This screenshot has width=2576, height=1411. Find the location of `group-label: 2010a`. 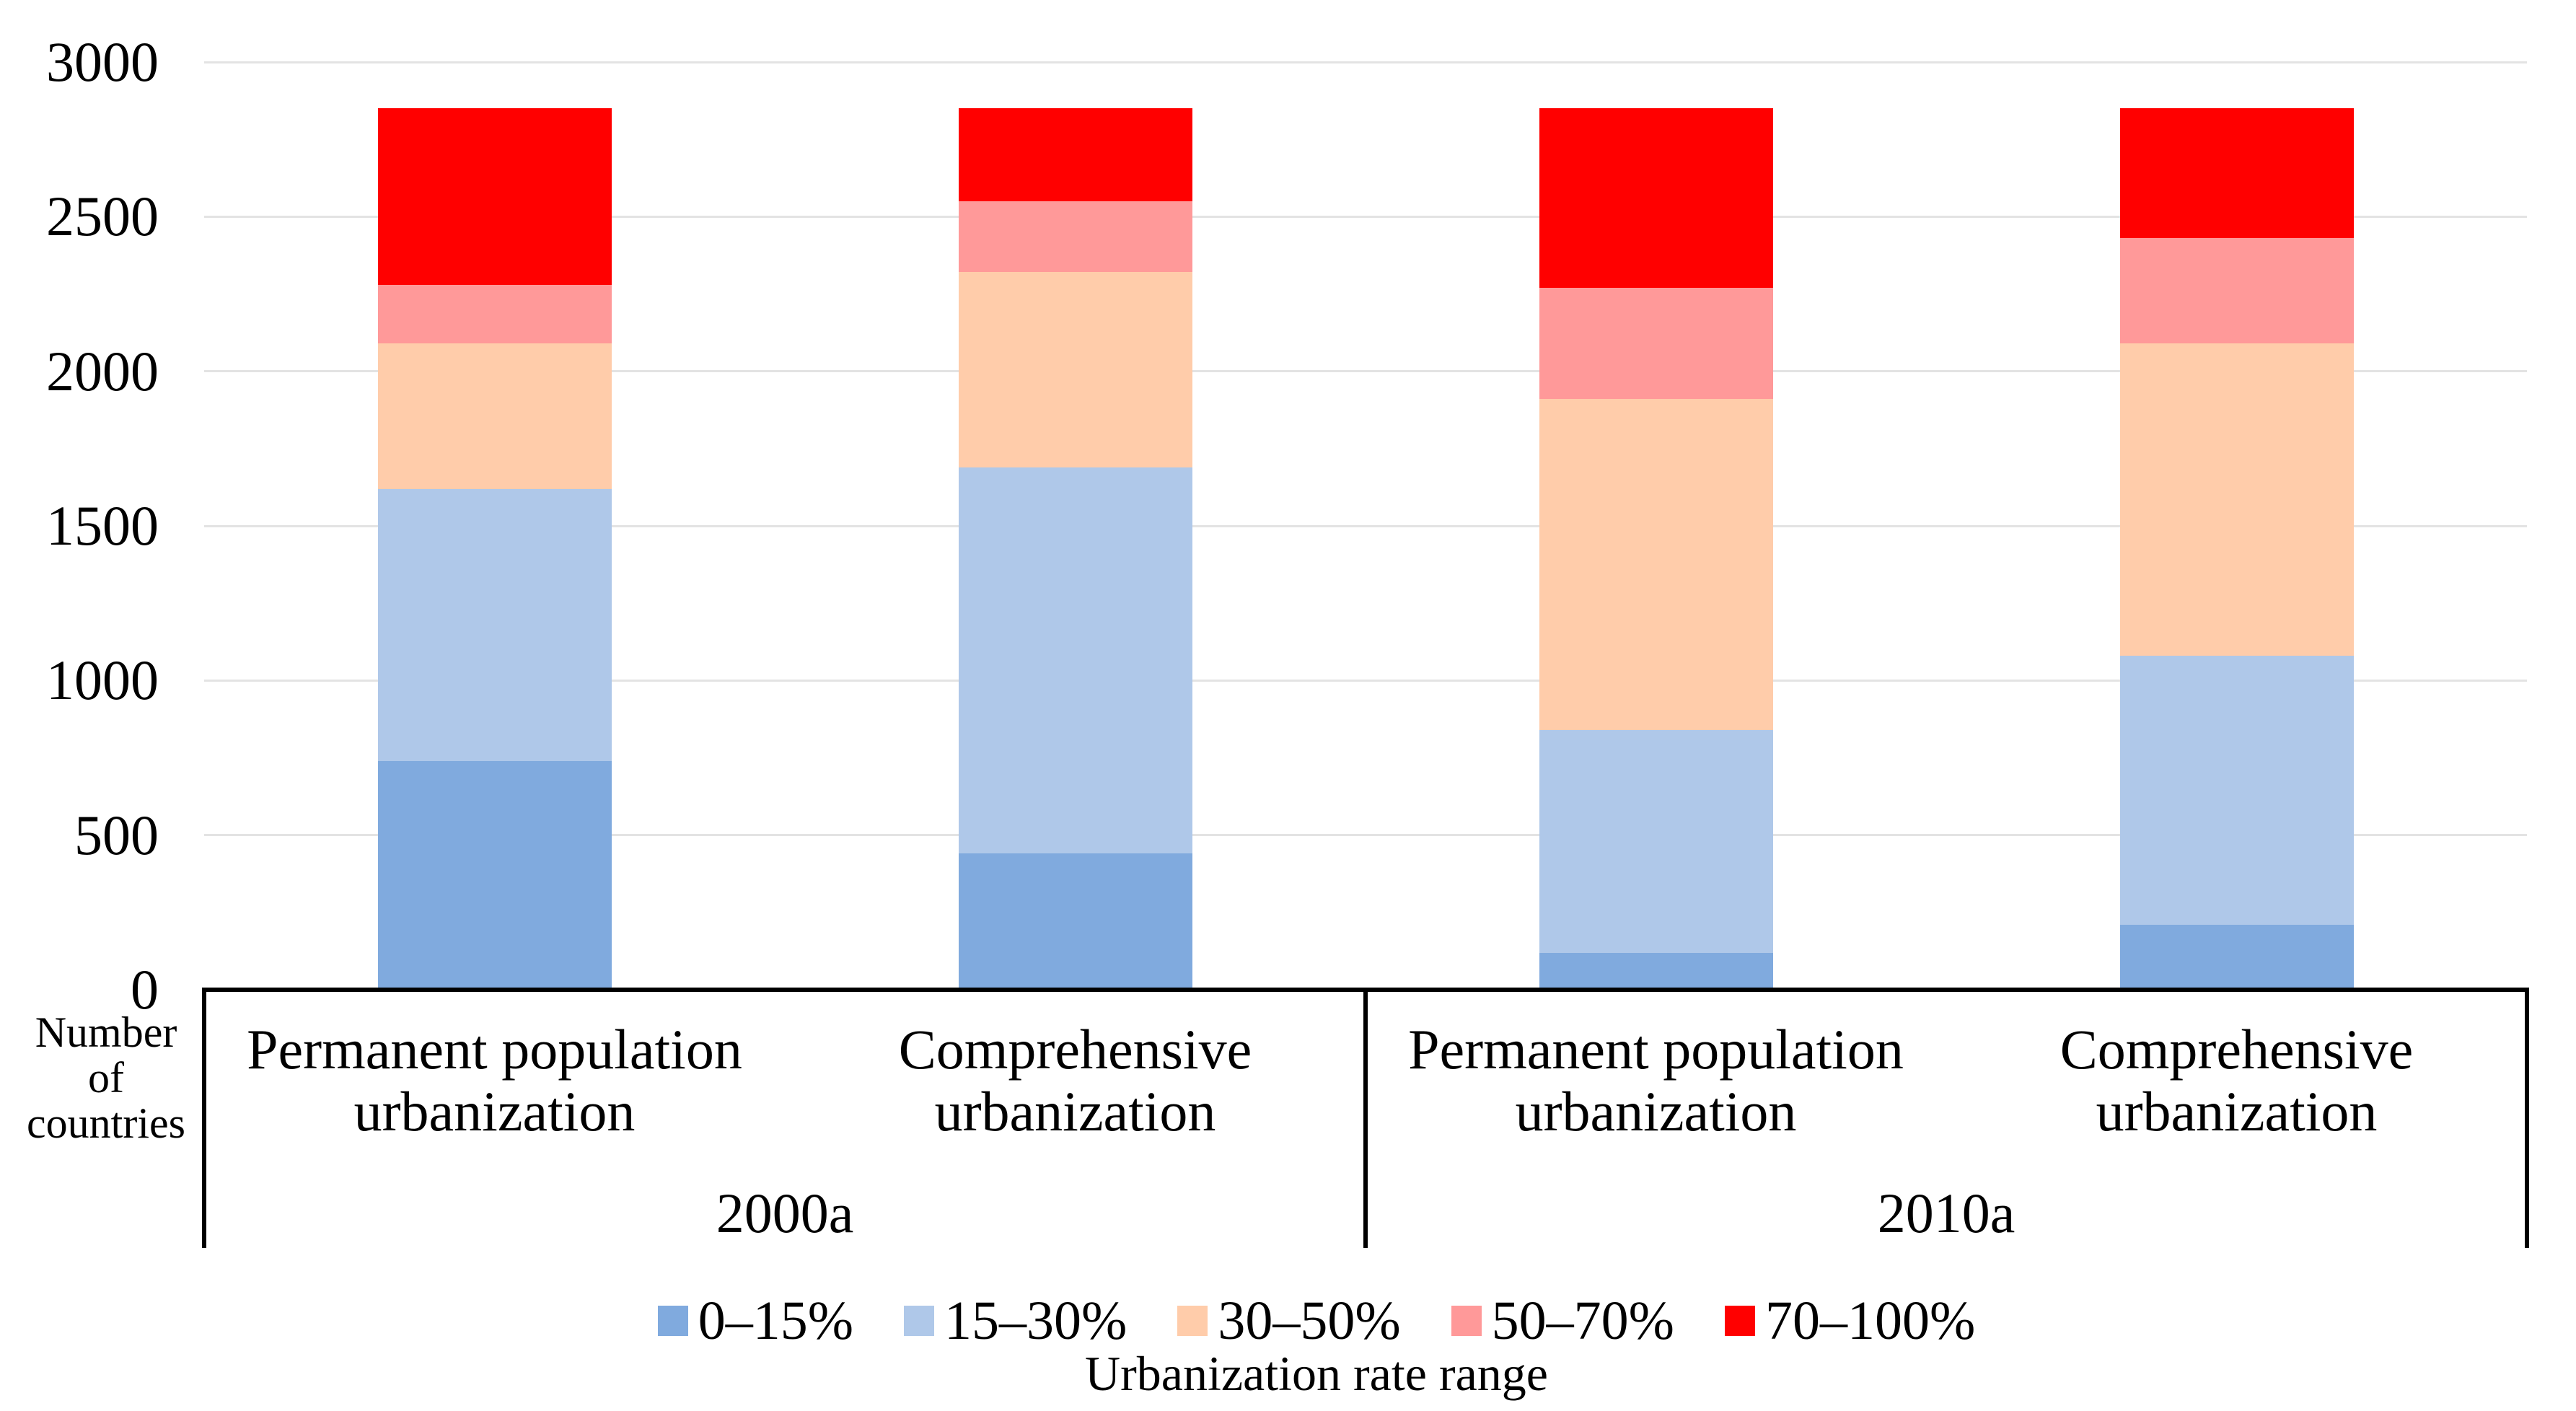

group-label: 2010a is located at coordinates (1946, 1213).